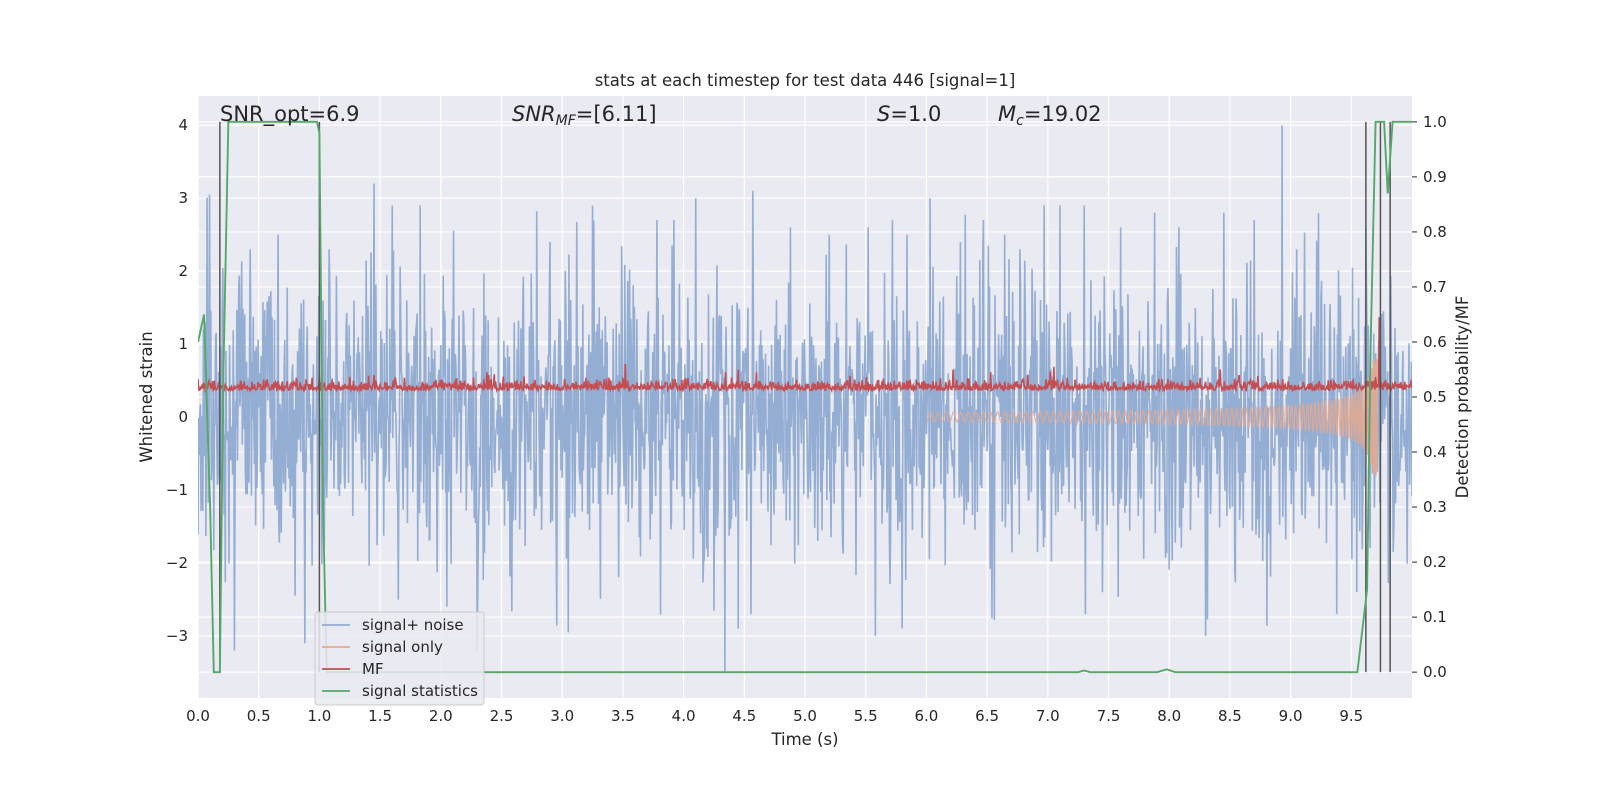 The height and width of the screenshot is (800, 1600). I want to click on s-value: =1.0, so click(915, 114).